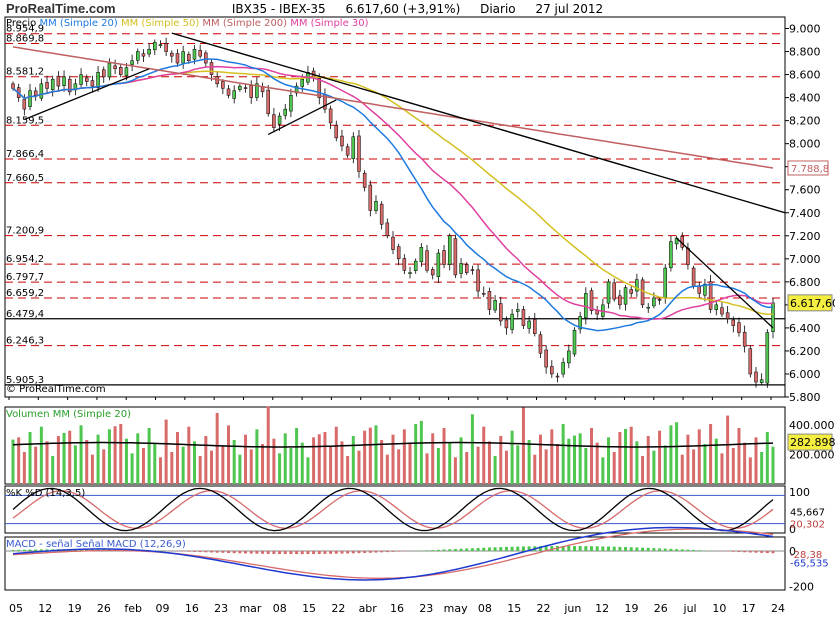 The width and height of the screenshot is (835, 620). I want to click on price-ytick-label: 7.200, so click(805, 236).